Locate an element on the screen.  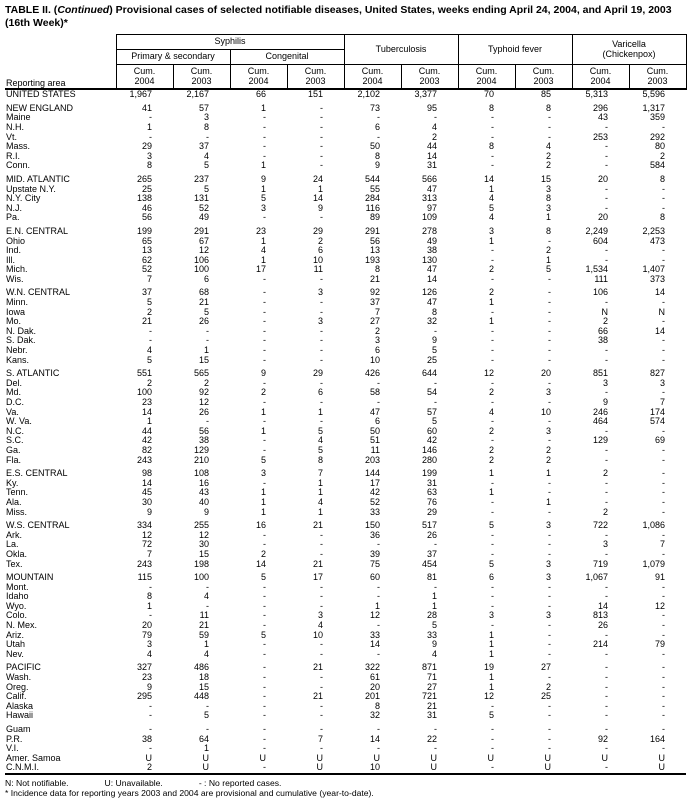
value-cell: 59 is located at coordinates (203, 634).